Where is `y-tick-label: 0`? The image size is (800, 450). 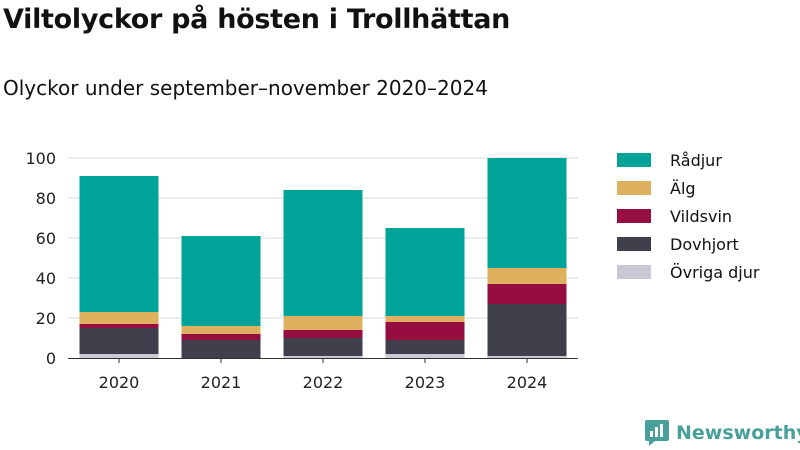
y-tick-label: 0 is located at coordinates (51, 358).